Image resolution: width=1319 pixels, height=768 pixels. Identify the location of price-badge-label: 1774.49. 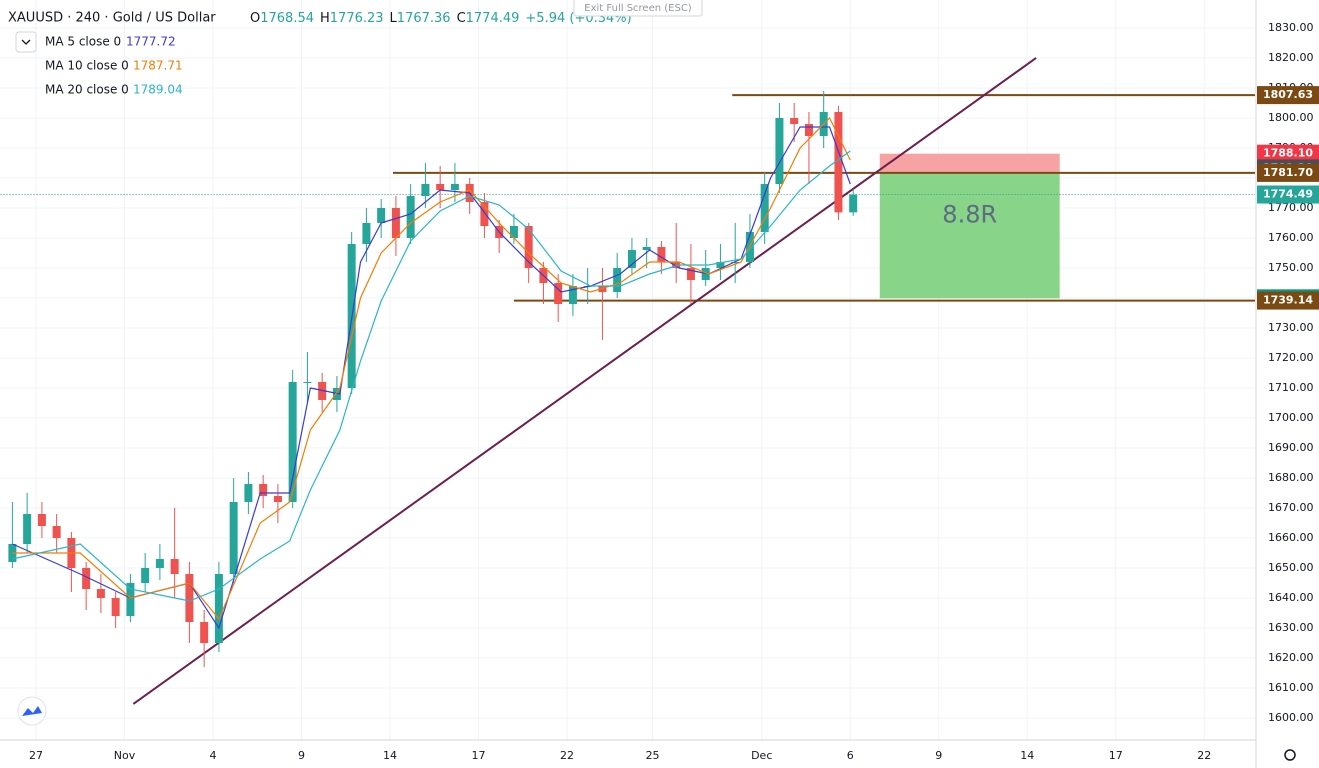
(1288, 194).